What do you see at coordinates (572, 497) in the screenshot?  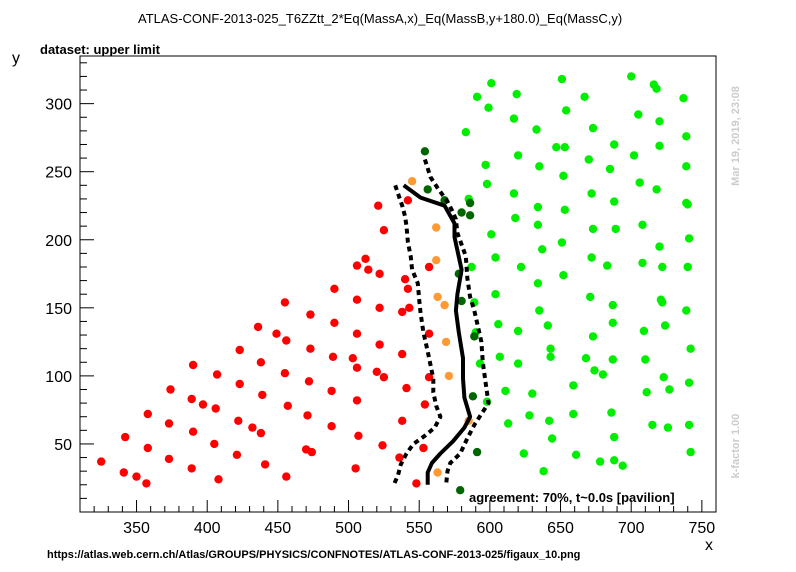 I see `agreement-annotation: agreement: 70%, t~0.0s [pavilion]` at bounding box center [572, 497].